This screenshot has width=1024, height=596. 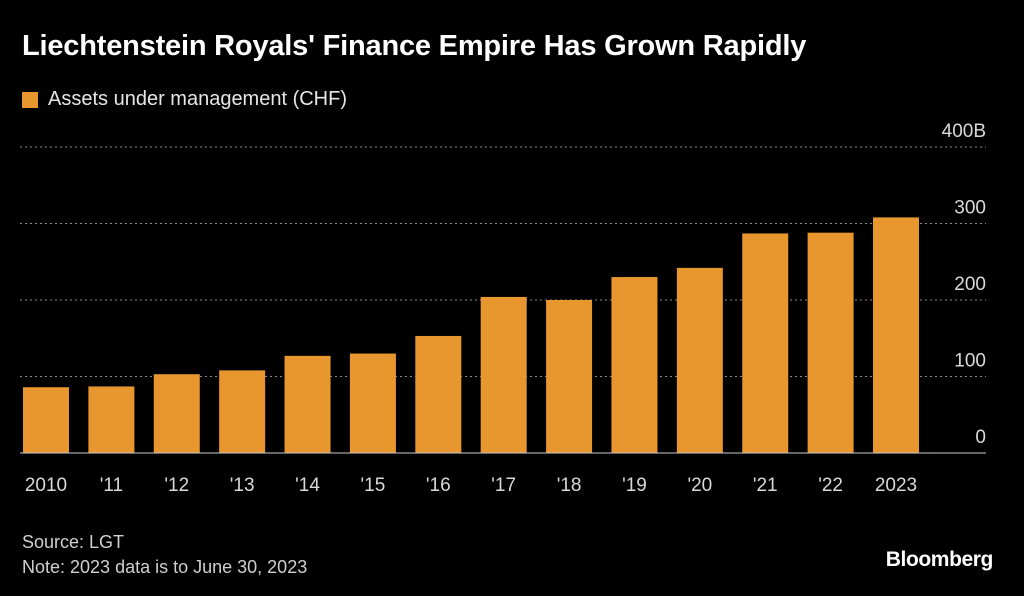 I want to click on y-tick-label: 0, so click(x=980, y=437).